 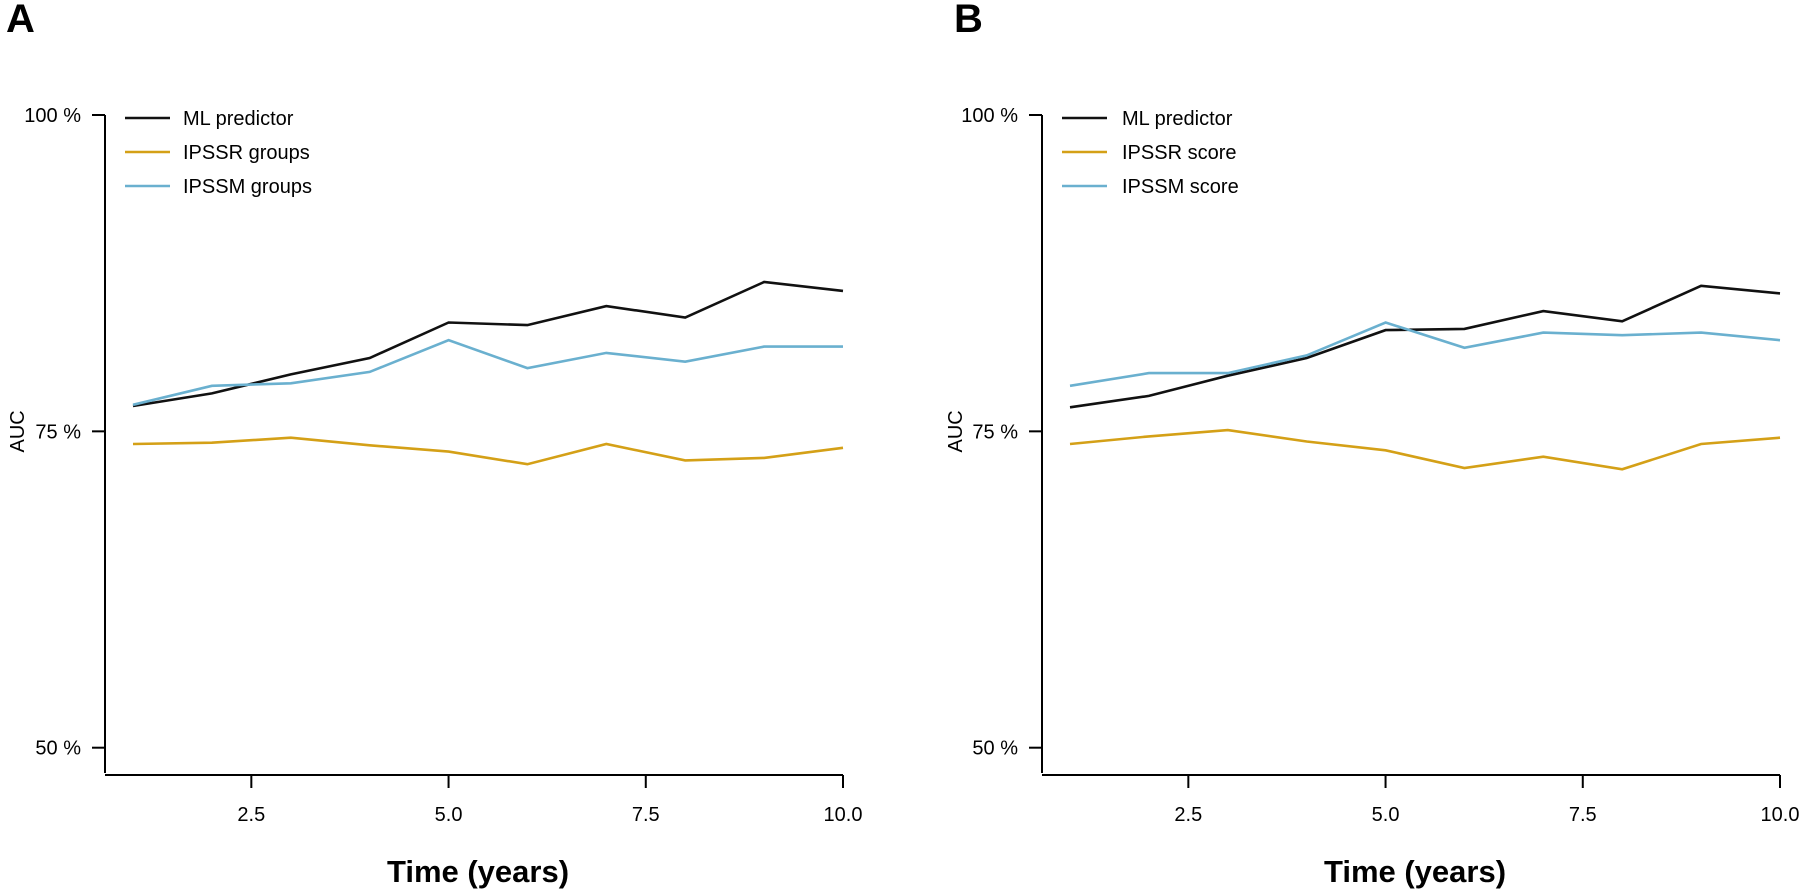 What do you see at coordinates (20, 20) in the screenshot?
I see `panel-a-letter: A` at bounding box center [20, 20].